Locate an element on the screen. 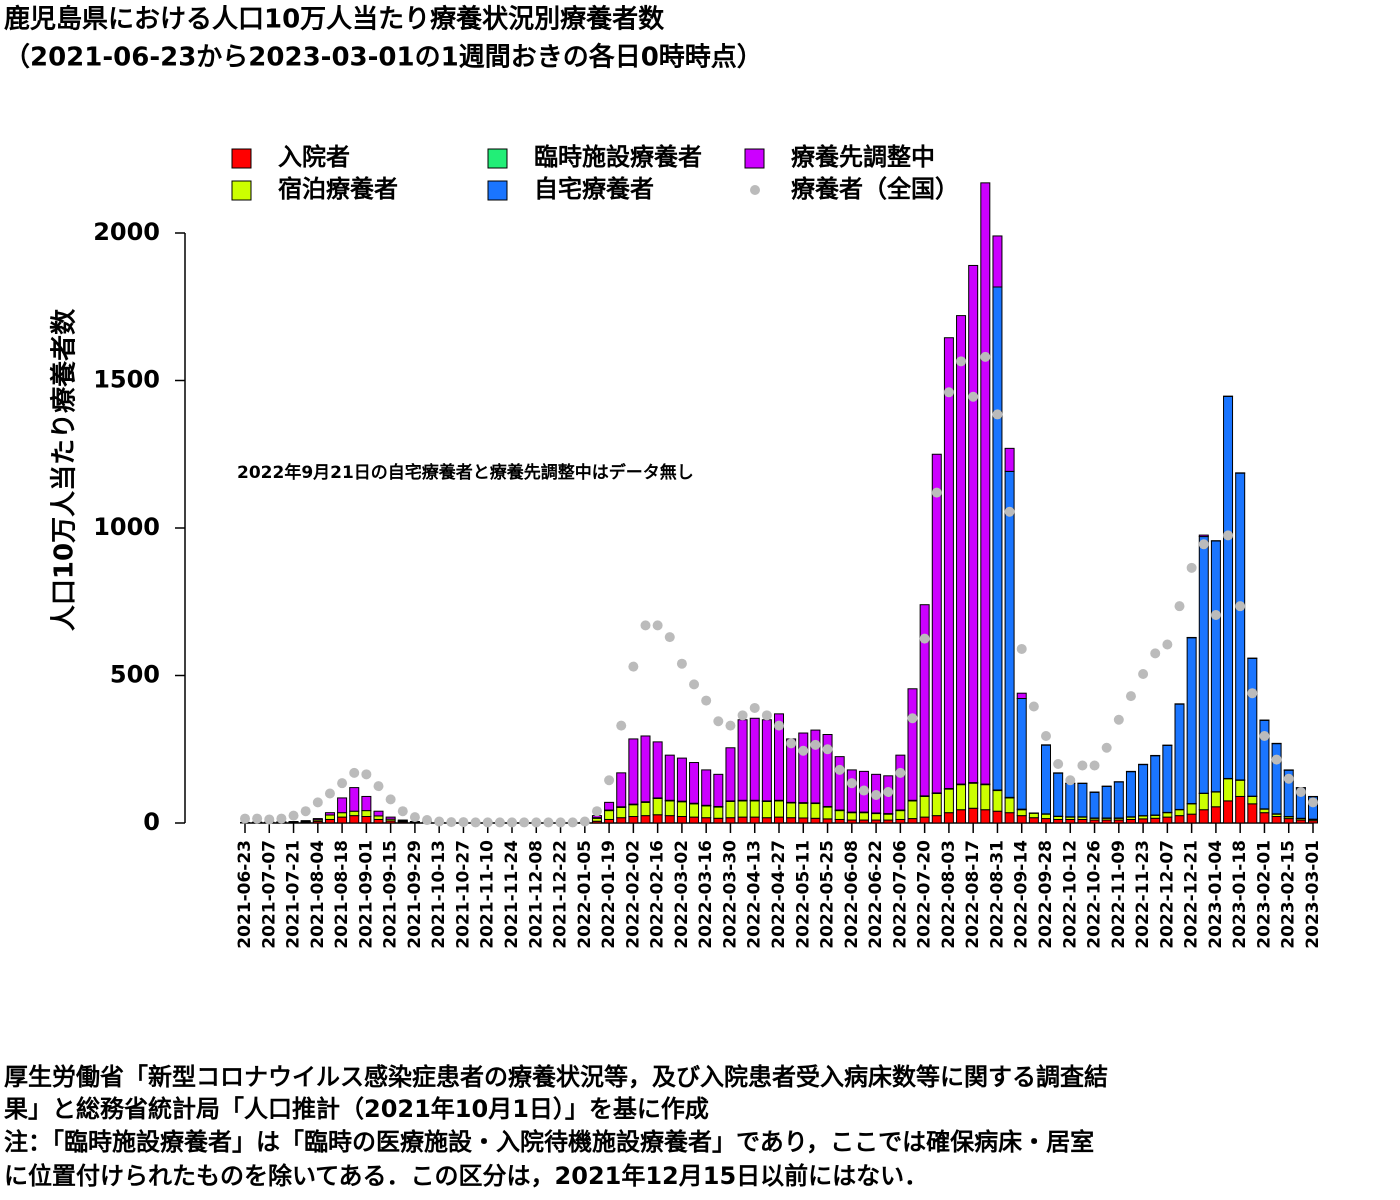 This screenshot has width=1400, height=1200. y-tick-label: 1500 is located at coordinates (126, 380).